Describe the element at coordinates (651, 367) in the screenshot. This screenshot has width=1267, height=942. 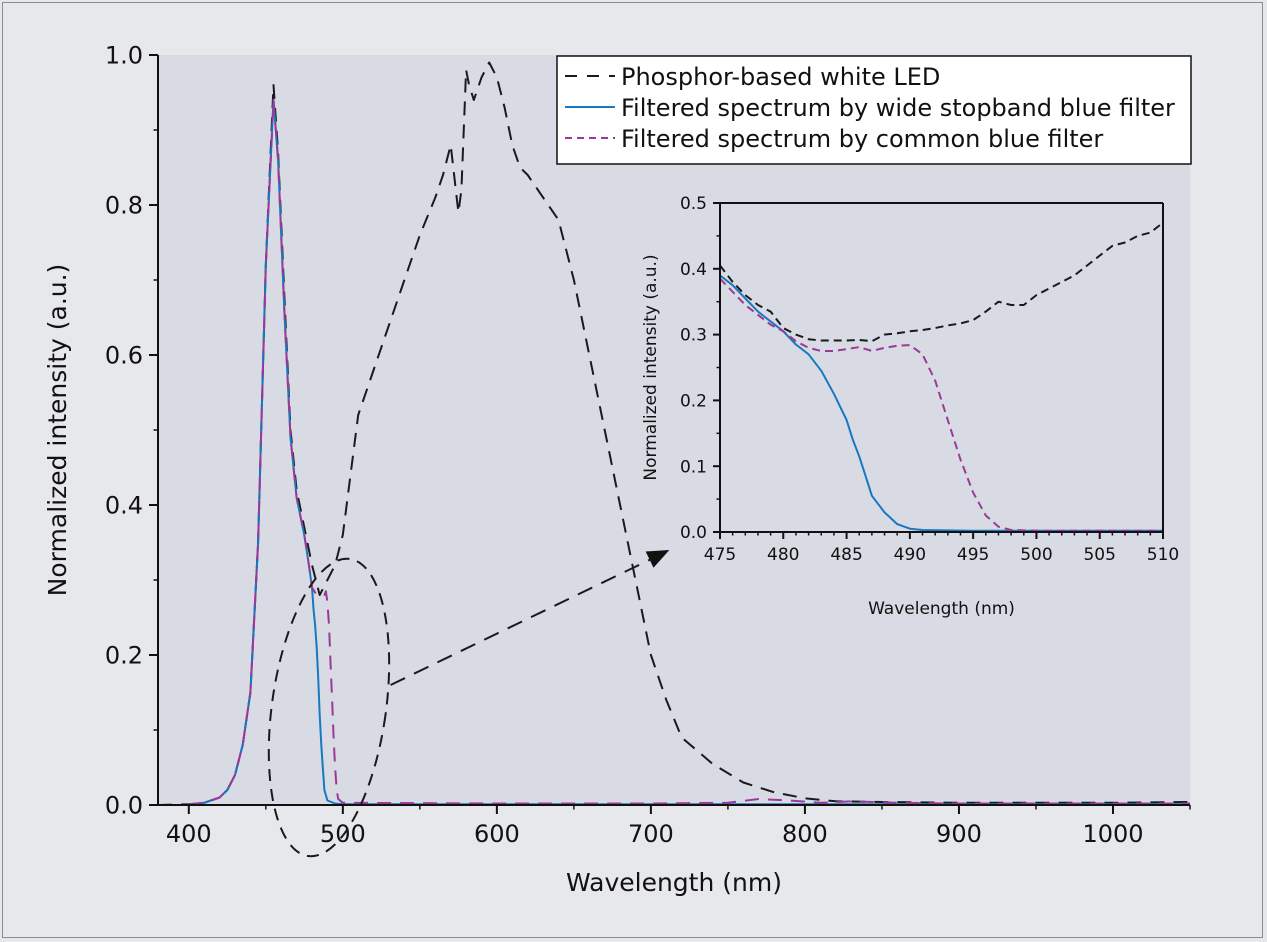
I see `inset-y-axis-label: Normalized intensity (a.u.)` at that location.